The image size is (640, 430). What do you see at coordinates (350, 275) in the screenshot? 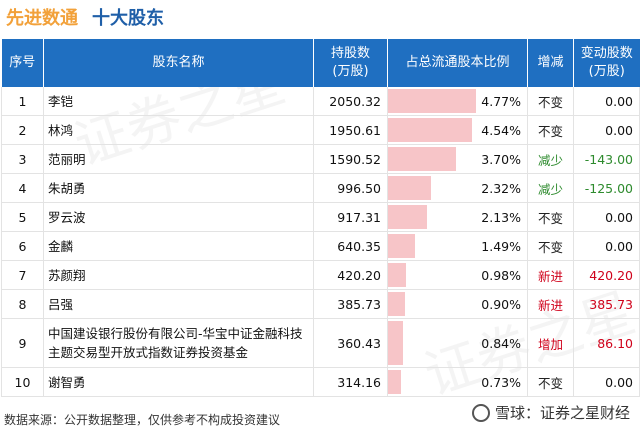
I see `cell-shares: 420.20` at bounding box center [350, 275].